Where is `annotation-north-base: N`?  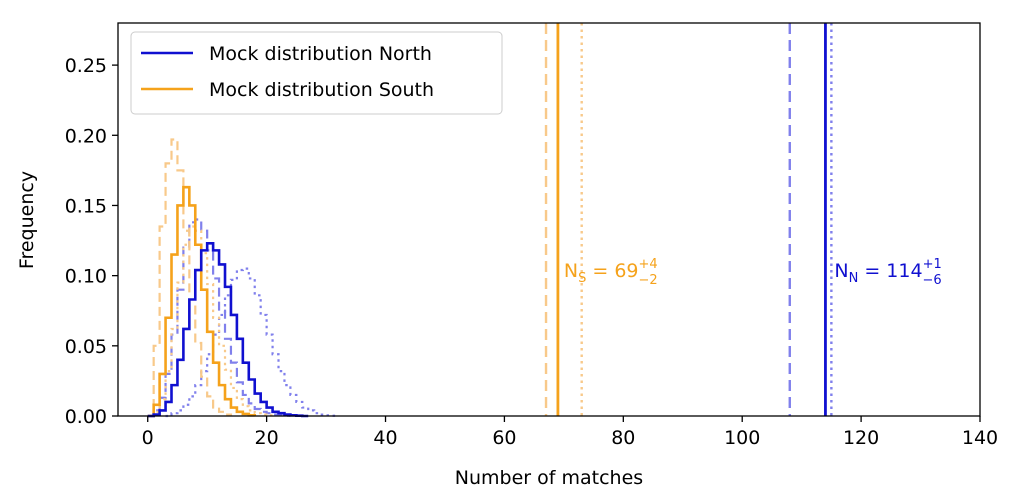
annotation-north-base: N is located at coordinates (841, 271).